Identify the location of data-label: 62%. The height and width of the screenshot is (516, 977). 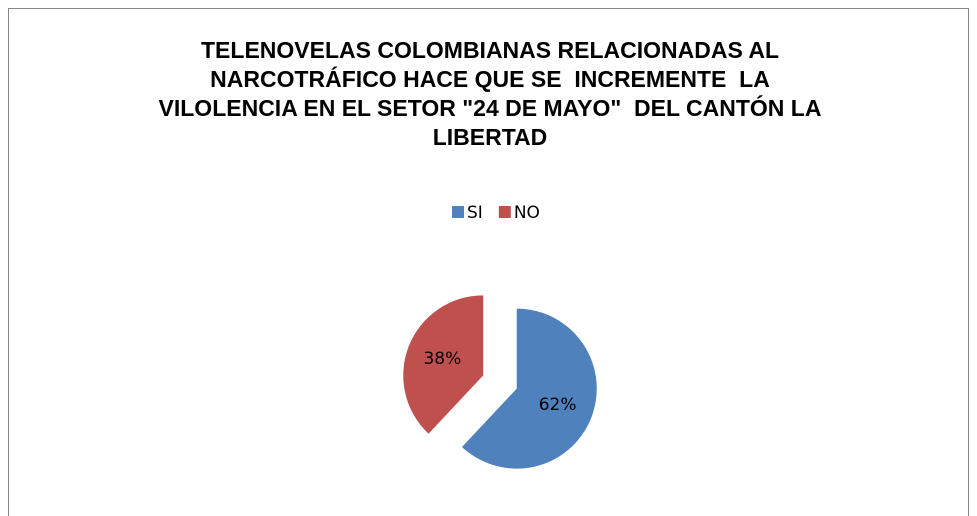
(558, 405).